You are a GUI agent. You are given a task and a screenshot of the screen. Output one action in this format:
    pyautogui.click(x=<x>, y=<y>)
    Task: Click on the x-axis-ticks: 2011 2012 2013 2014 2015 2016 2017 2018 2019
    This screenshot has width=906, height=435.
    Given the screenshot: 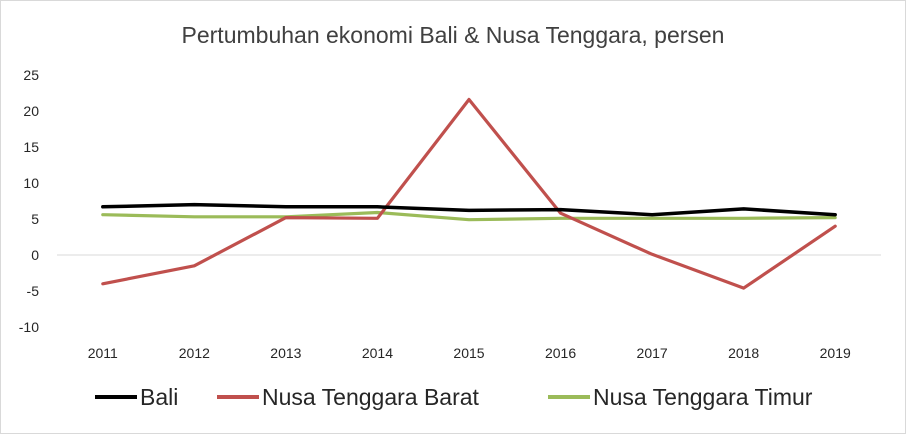 What is the action you would take?
    pyautogui.click(x=469, y=353)
    